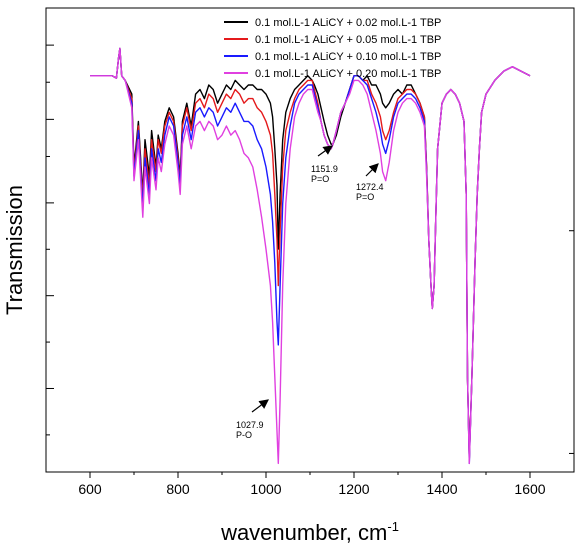 The image size is (582, 552). Describe the element at coordinates (348, 40) in the screenshot. I see `legend-label-2: 0.1 mol.L-1 ALiCY + 0.05 mol.L-1 TBP` at that location.